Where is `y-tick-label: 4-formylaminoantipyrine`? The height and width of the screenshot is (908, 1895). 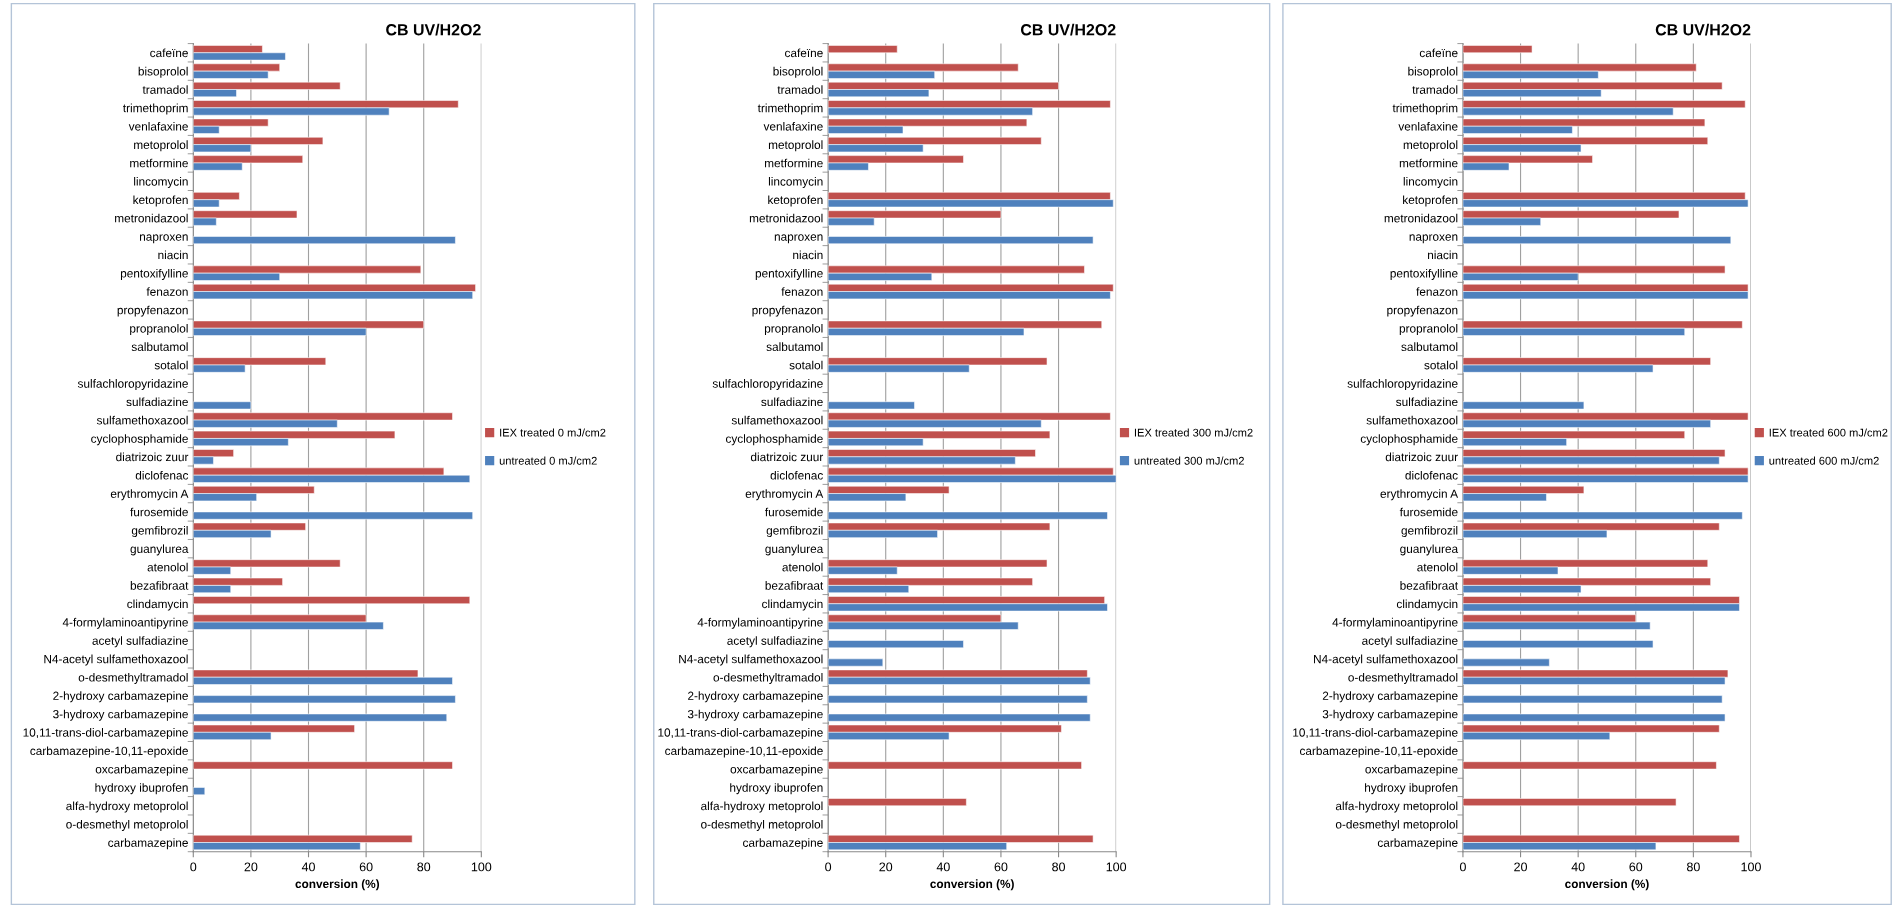
y-tick-label: 4-formylaminoantipyrine is located at coordinates (125, 623).